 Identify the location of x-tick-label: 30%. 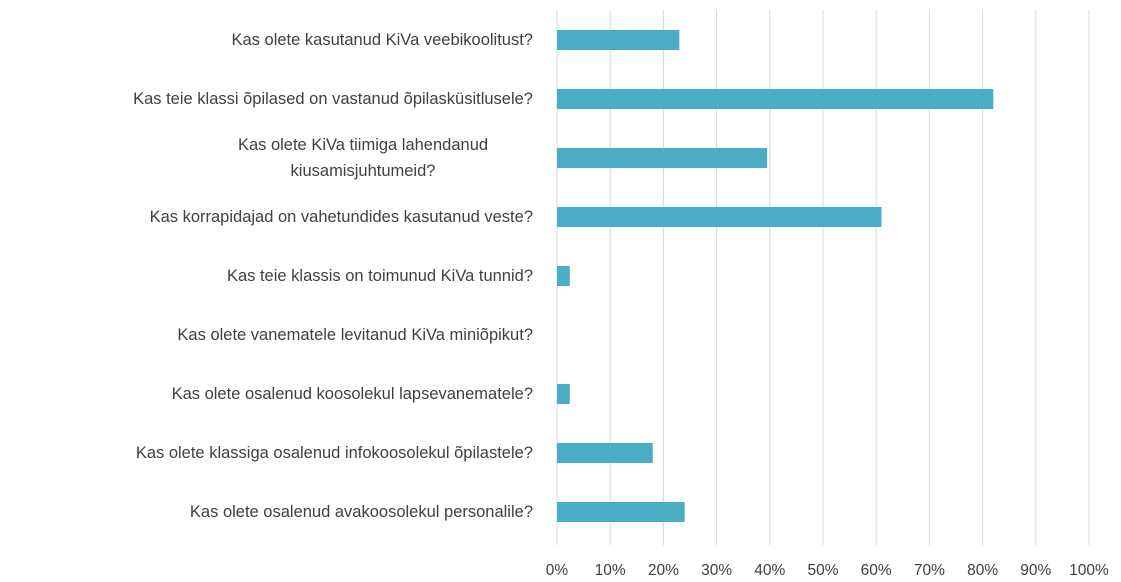
(716, 571).